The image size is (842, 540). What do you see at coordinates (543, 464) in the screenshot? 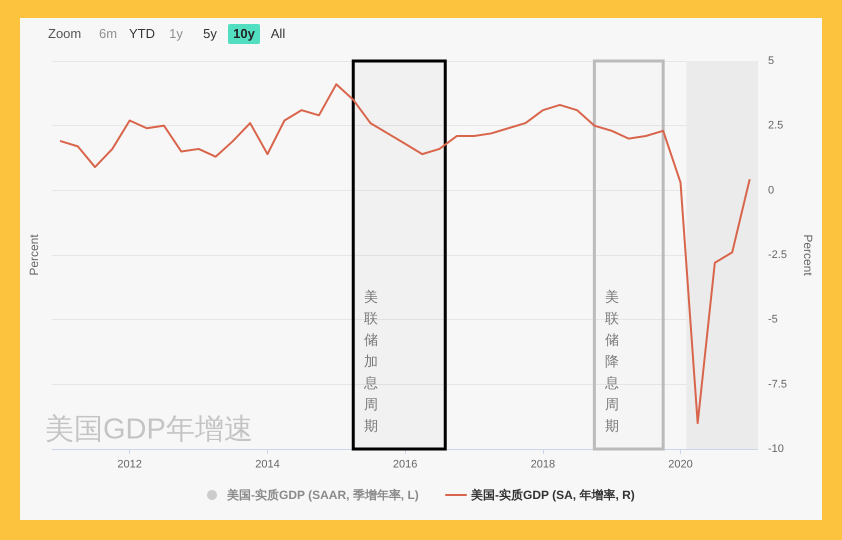
I see `x-tick-label: 2018` at bounding box center [543, 464].